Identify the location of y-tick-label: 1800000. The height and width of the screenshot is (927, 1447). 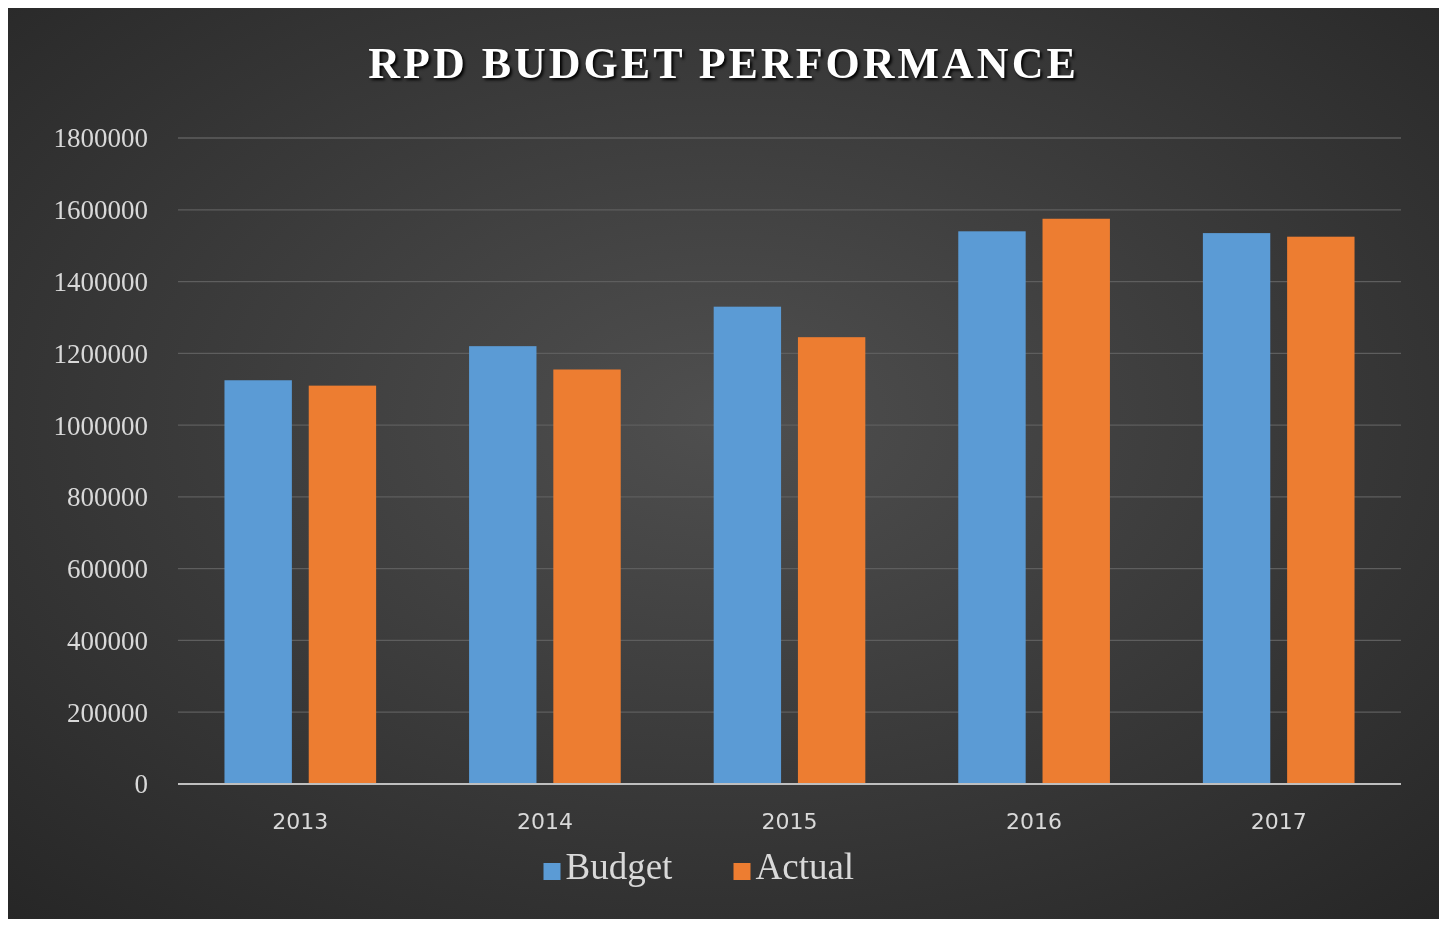
(100, 138).